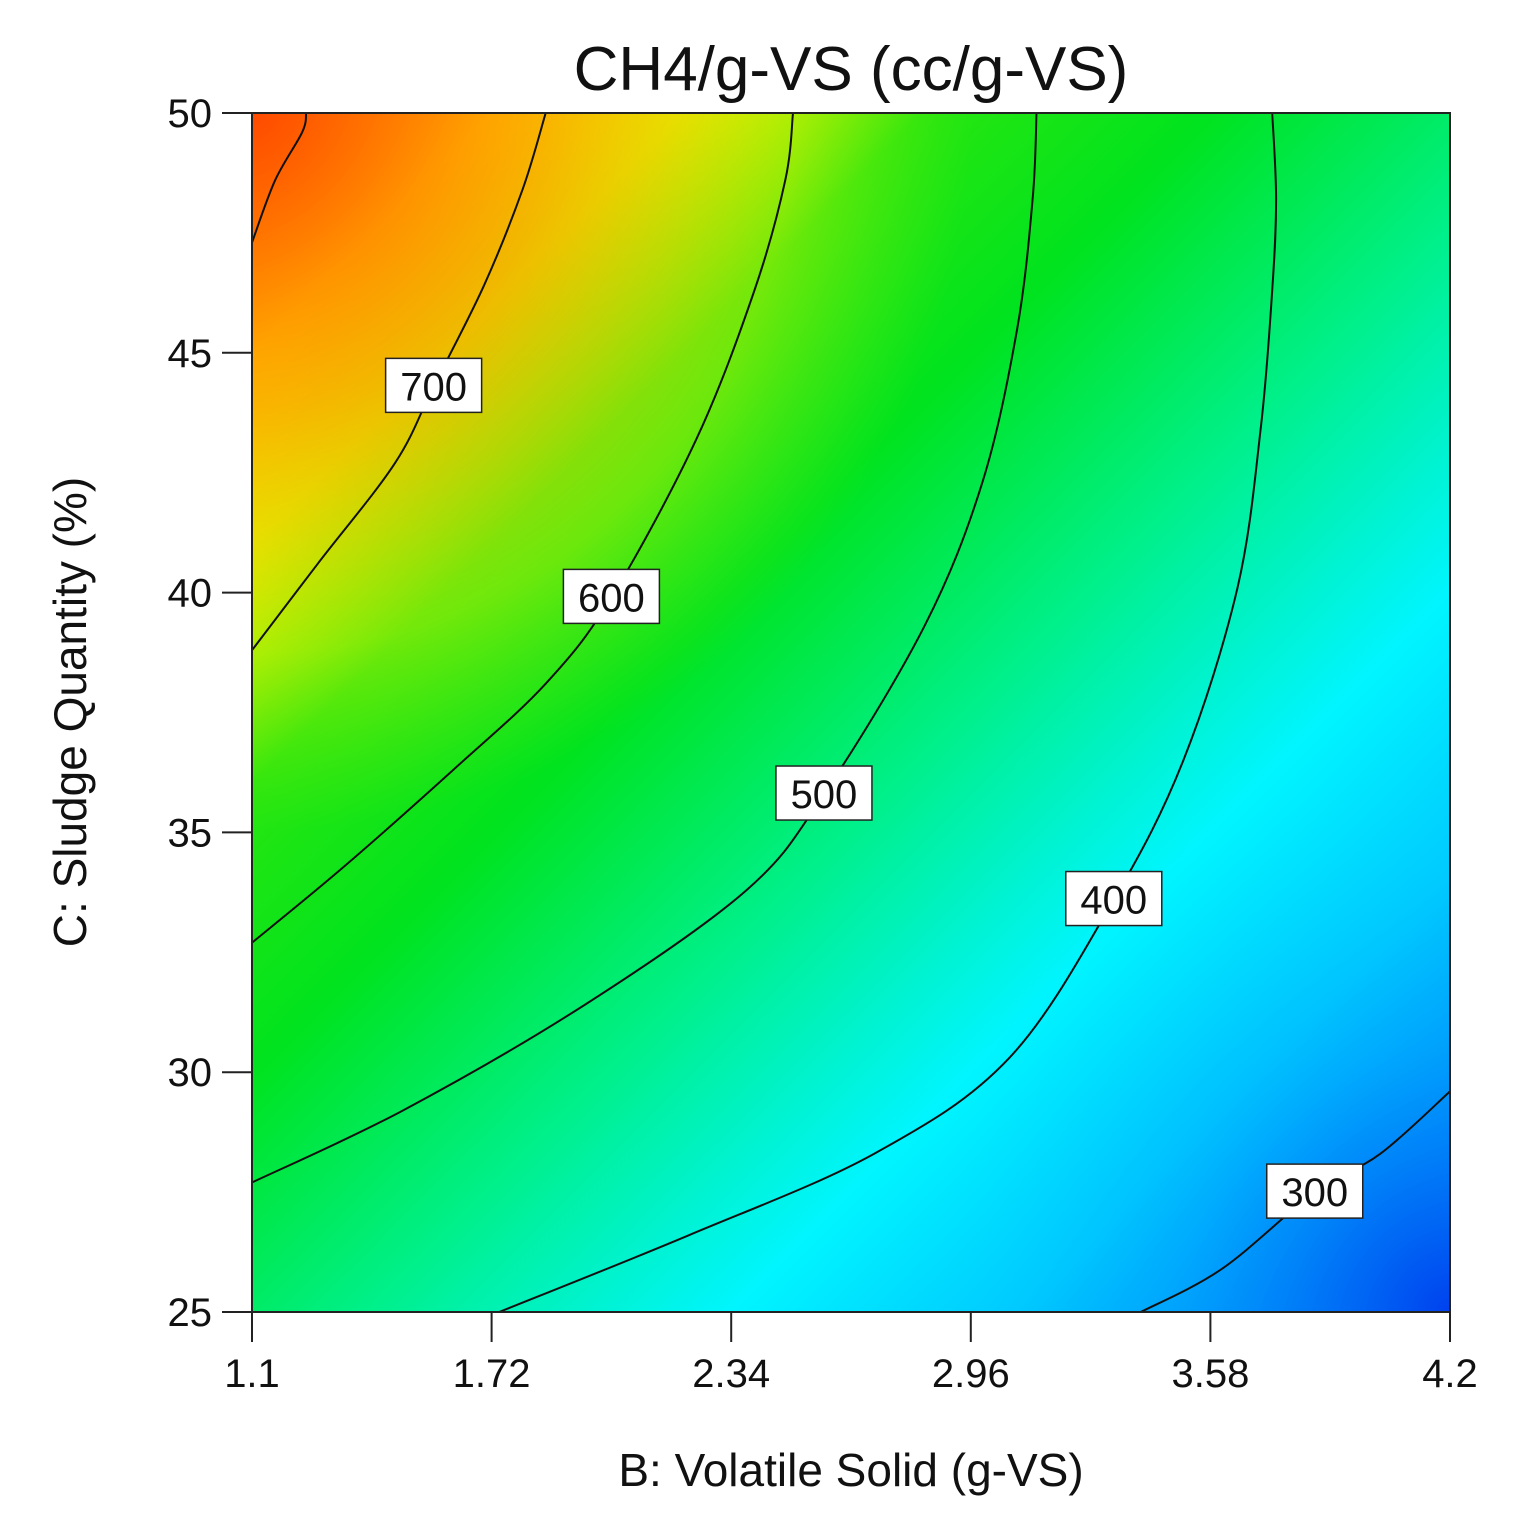  I want to click on y-tick-label: 35, so click(190, 833).